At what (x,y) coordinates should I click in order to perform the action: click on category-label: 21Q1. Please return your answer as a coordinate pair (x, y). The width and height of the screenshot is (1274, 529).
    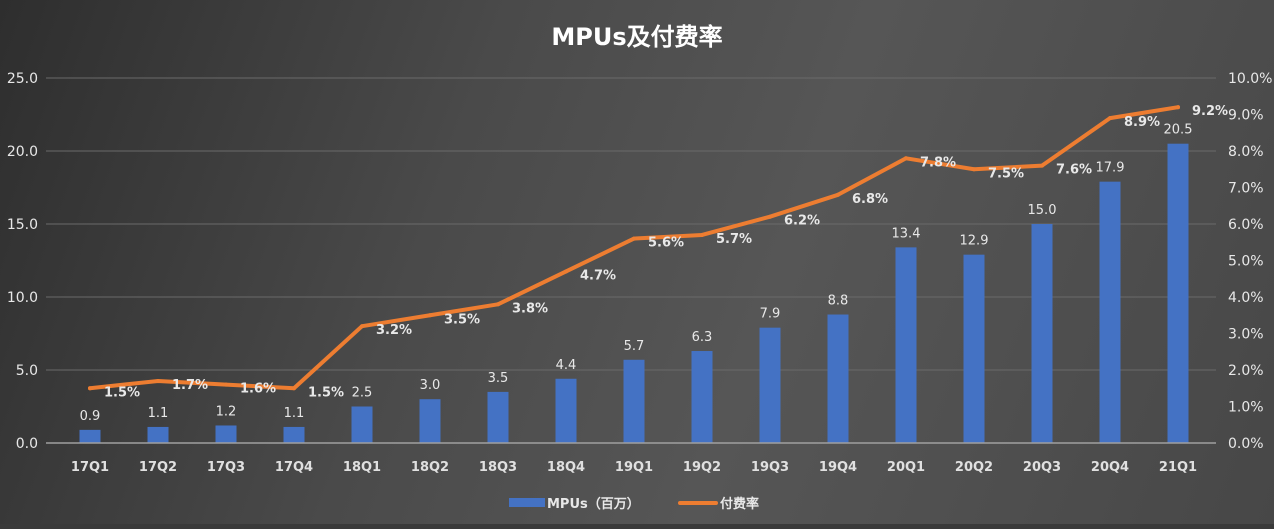
    Looking at the image, I should click on (1178, 467).